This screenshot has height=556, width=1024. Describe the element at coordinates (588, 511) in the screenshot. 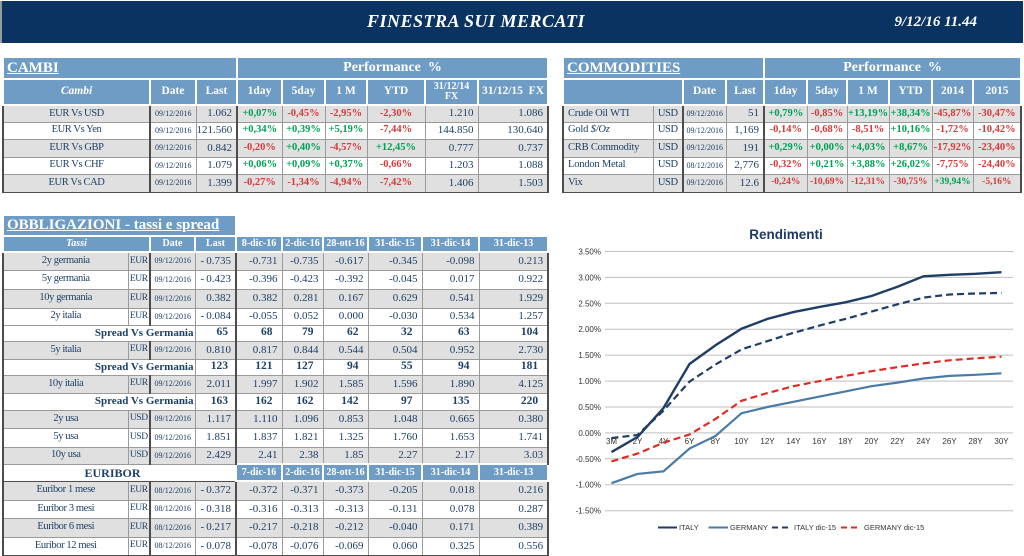

I see `svg-text: -1.50%` at that location.